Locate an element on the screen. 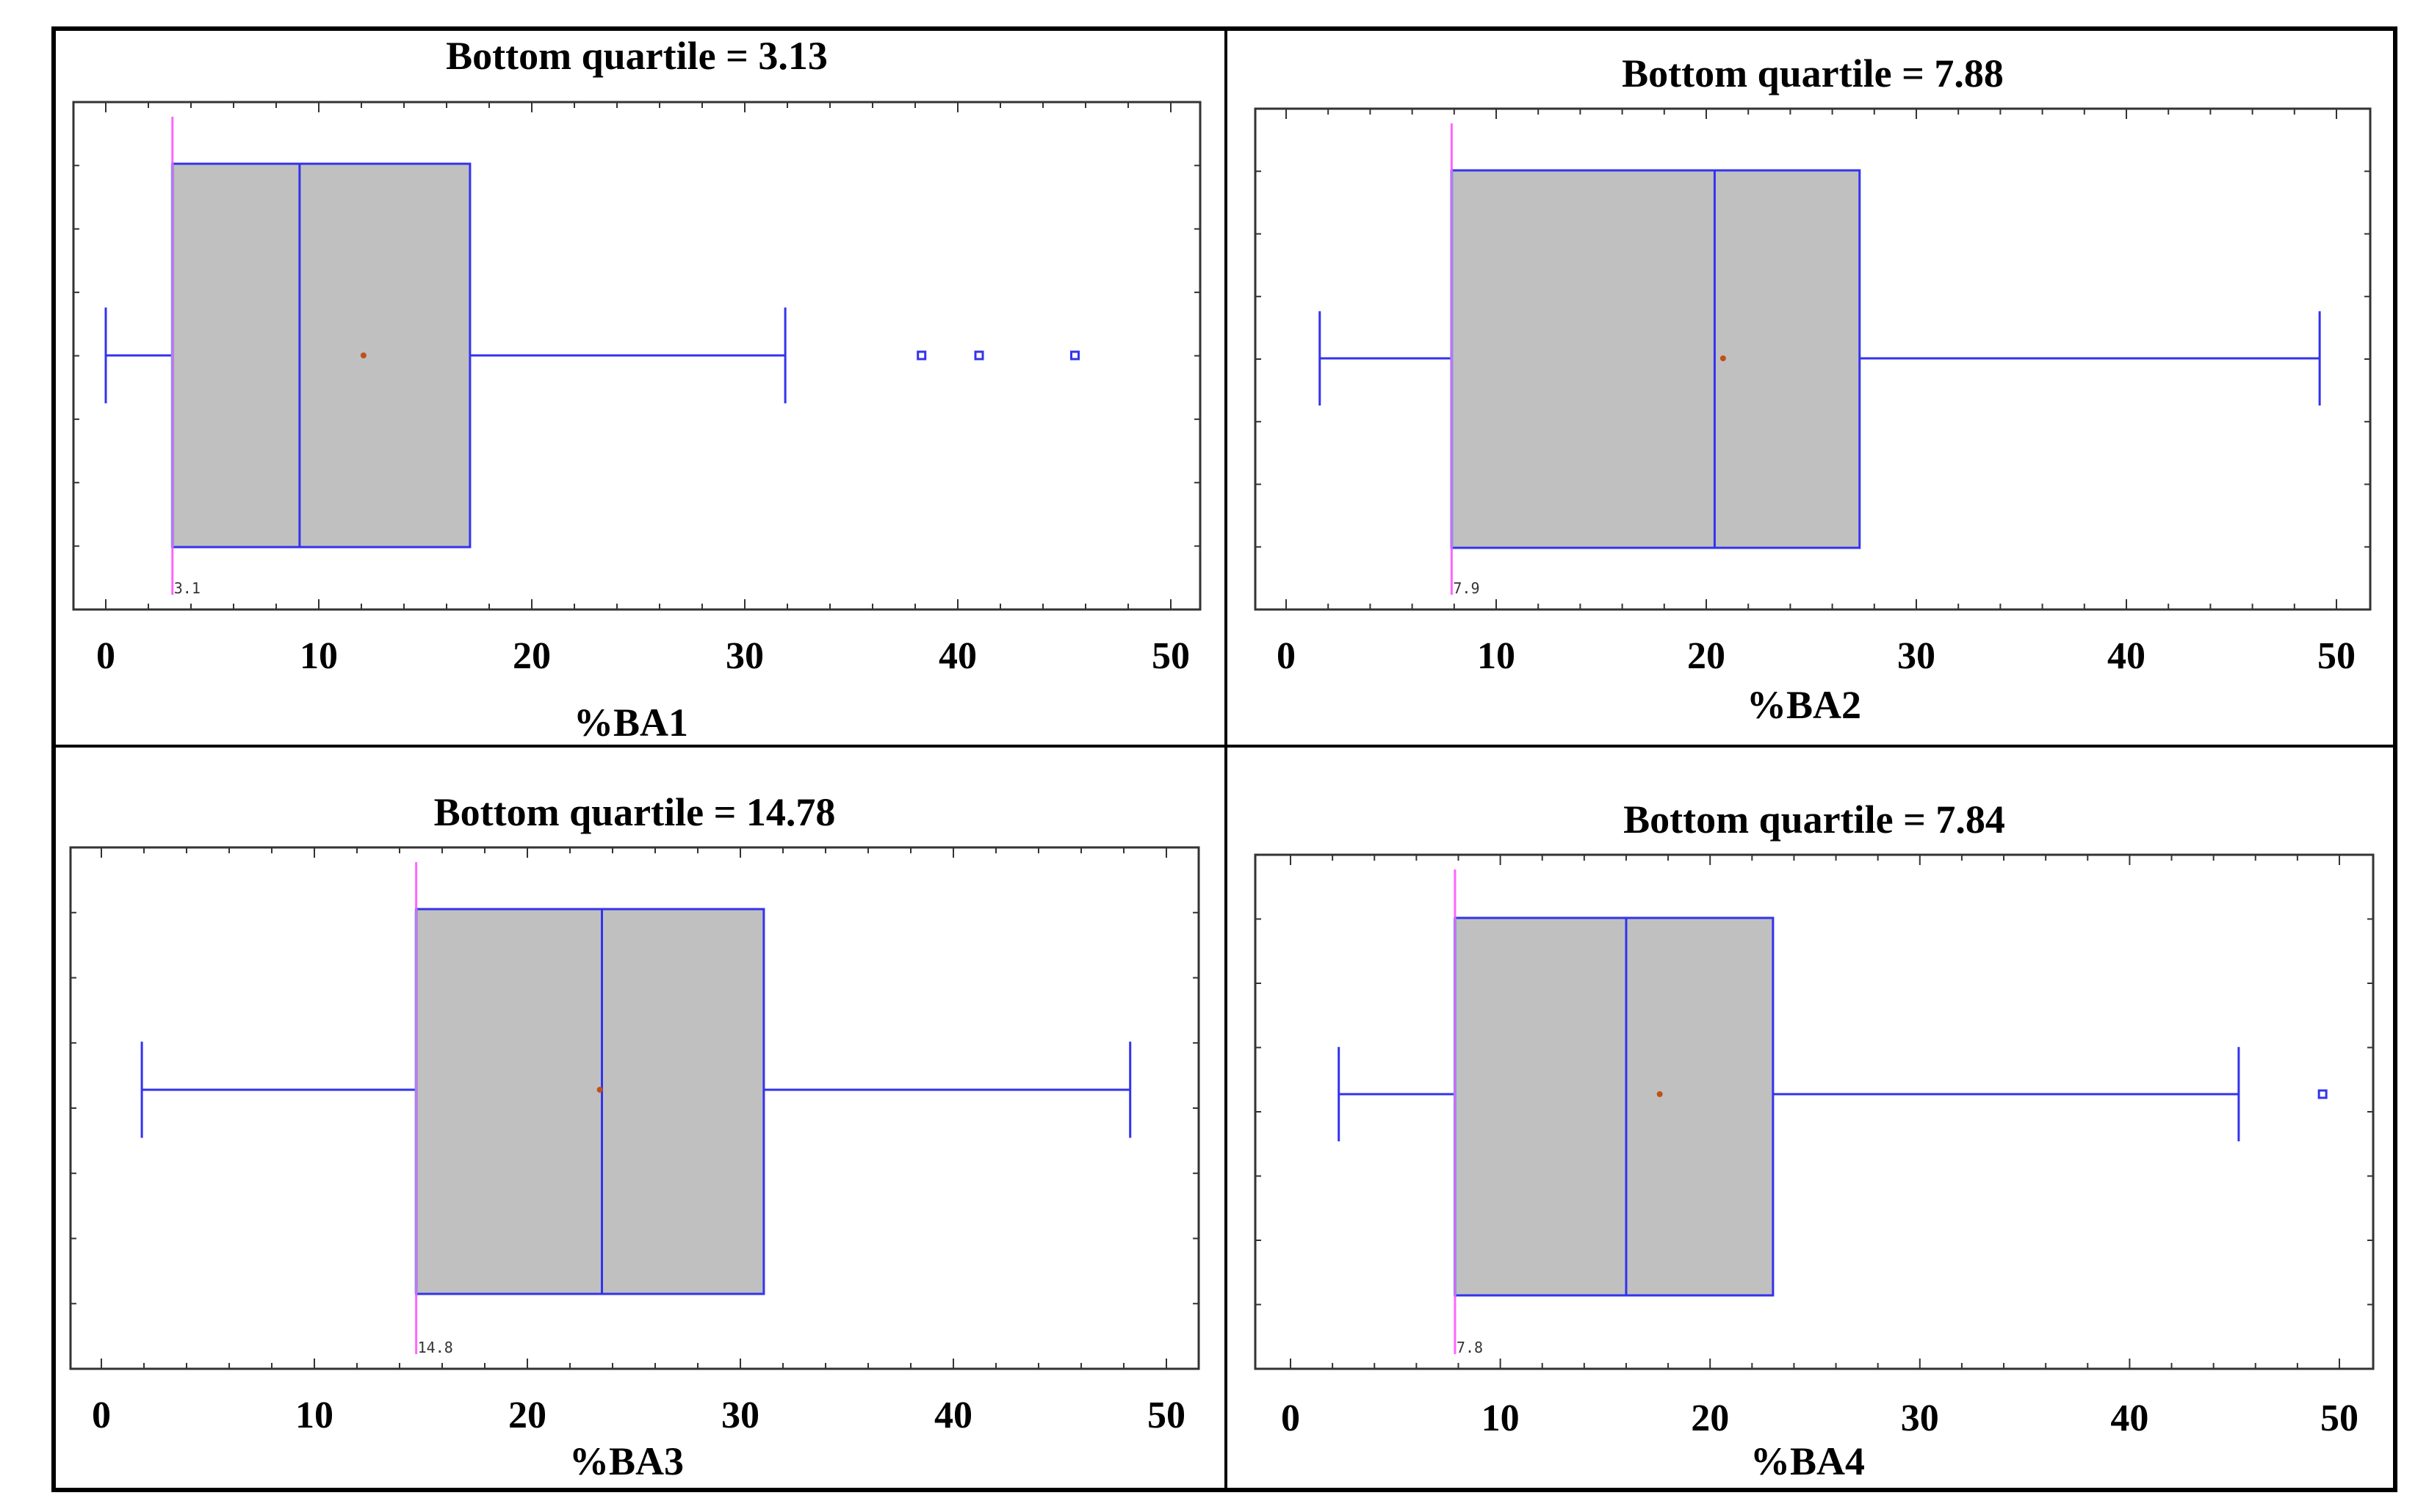 The height and width of the screenshot is (1512, 2429). marker-label: 14.8 is located at coordinates (435, 1347).